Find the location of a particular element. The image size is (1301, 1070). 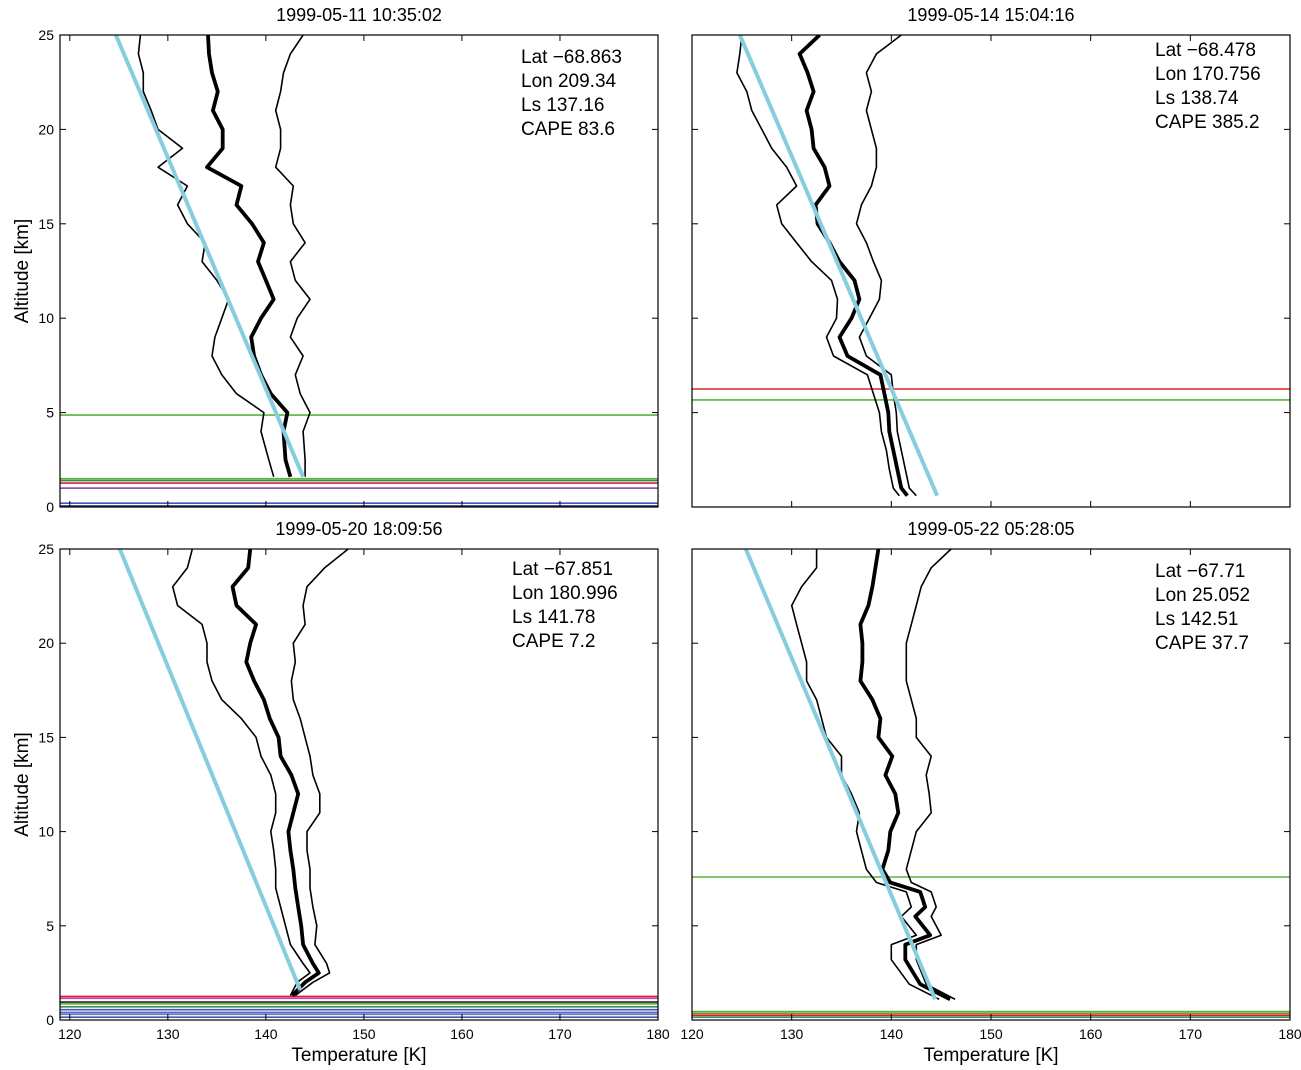

annotation: Ls 141.78 is located at coordinates (553, 617).